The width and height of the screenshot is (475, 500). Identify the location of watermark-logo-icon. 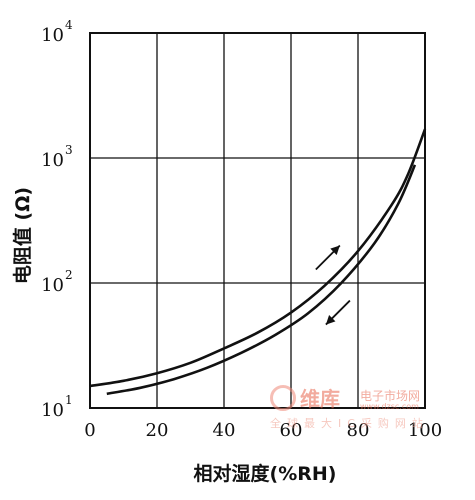
(283, 398).